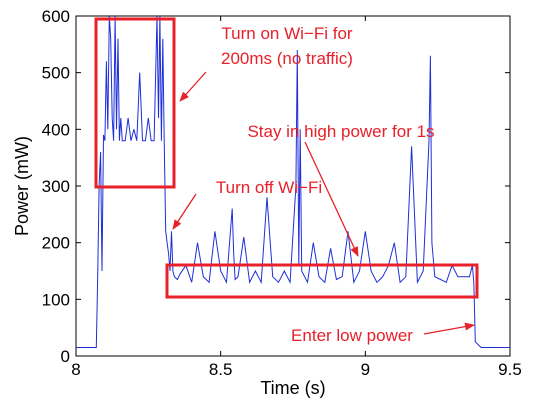  I want to click on y-tick-label: 0, so click(65, 356).